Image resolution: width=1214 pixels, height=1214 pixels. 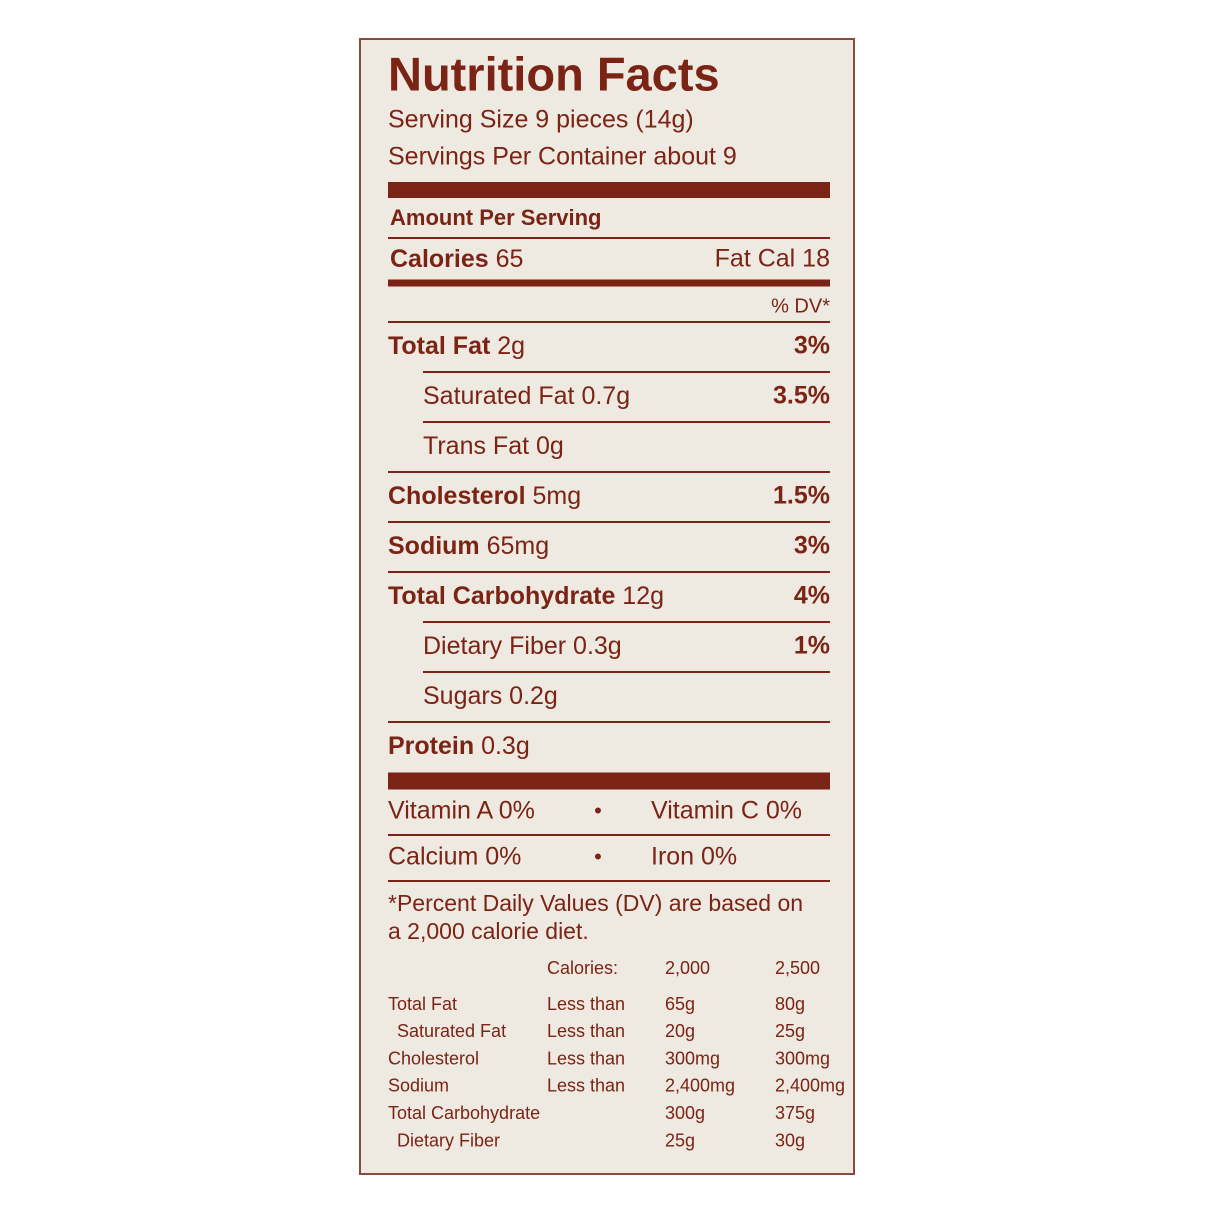 I want to click on table-cell: 65g, so click(x=680, y=1004).